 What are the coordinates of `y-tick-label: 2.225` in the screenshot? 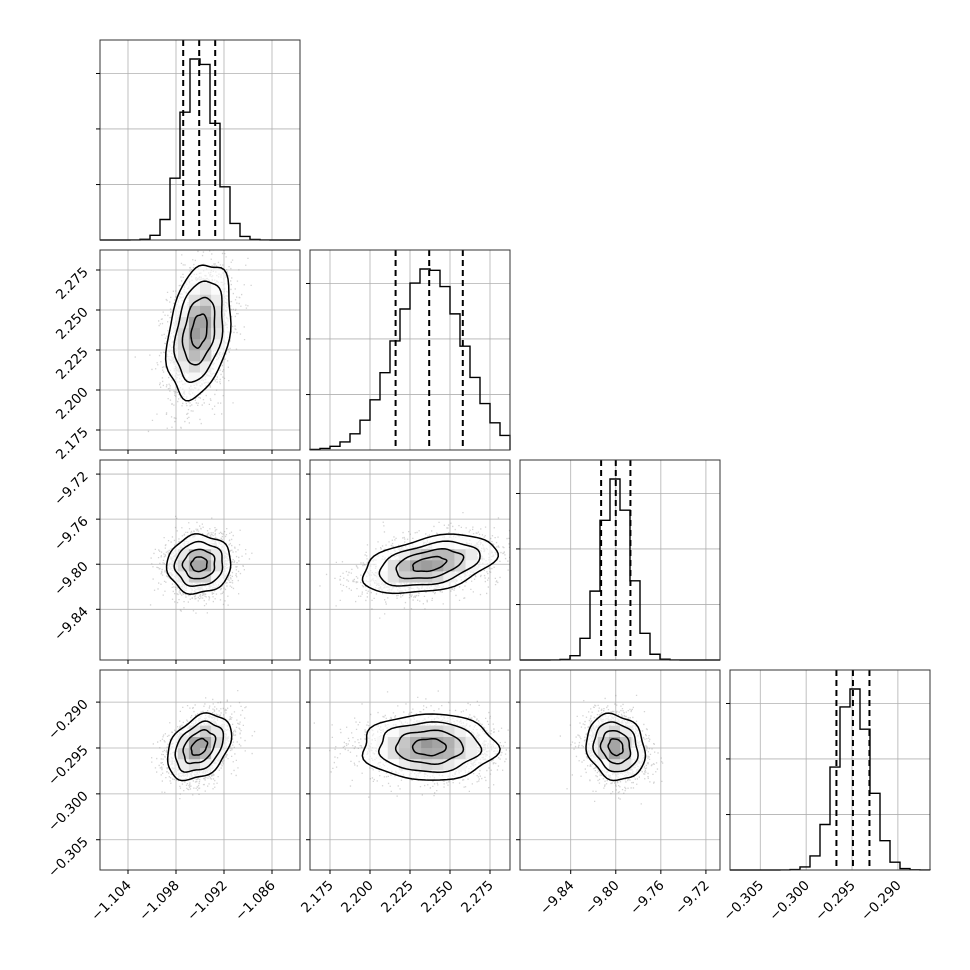 It's located at (72, 363).